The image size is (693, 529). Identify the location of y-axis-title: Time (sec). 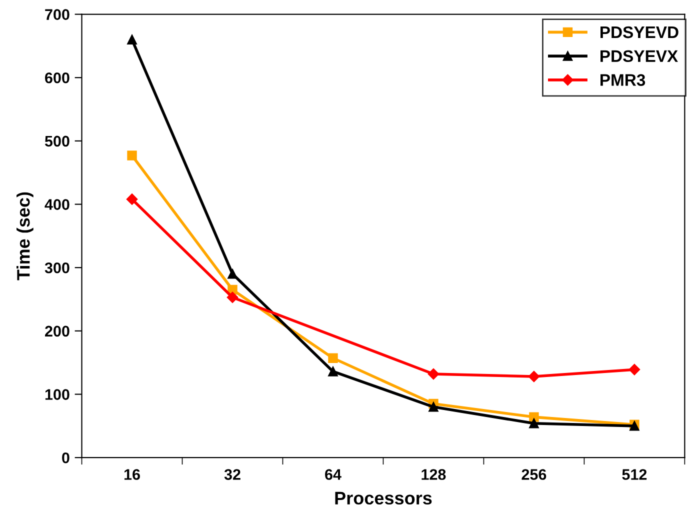
(25, 236).